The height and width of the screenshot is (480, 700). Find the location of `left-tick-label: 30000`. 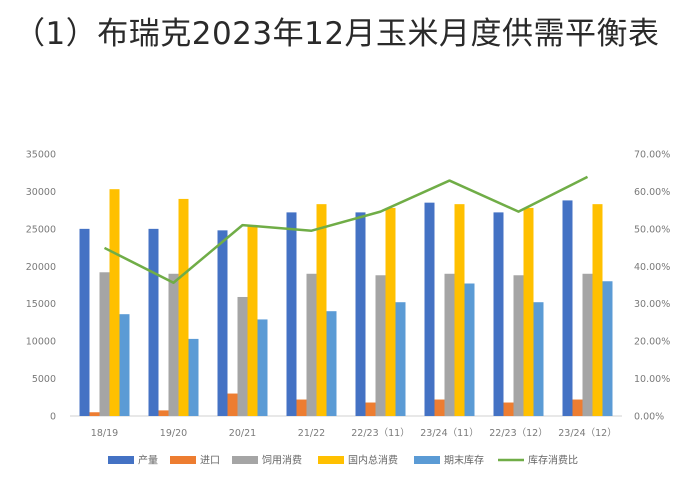

left-tick-label: 30000 is located at coordinates (41, 192).